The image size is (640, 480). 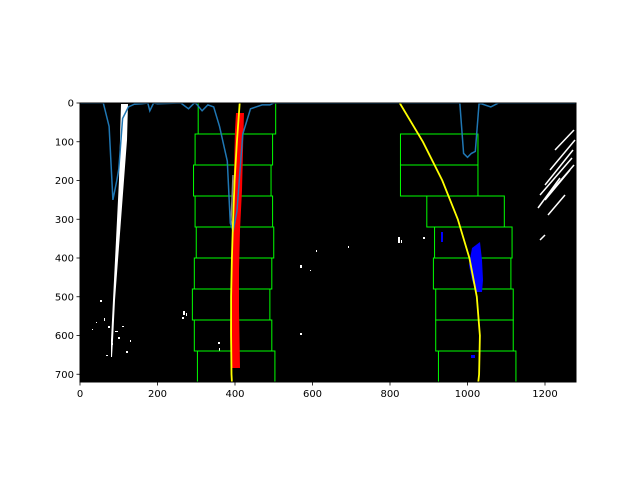 What do you see at coordinates (467, 394) in the screenshot?
I see `x-tick-label: 1000` at bounding box center [467, 394].